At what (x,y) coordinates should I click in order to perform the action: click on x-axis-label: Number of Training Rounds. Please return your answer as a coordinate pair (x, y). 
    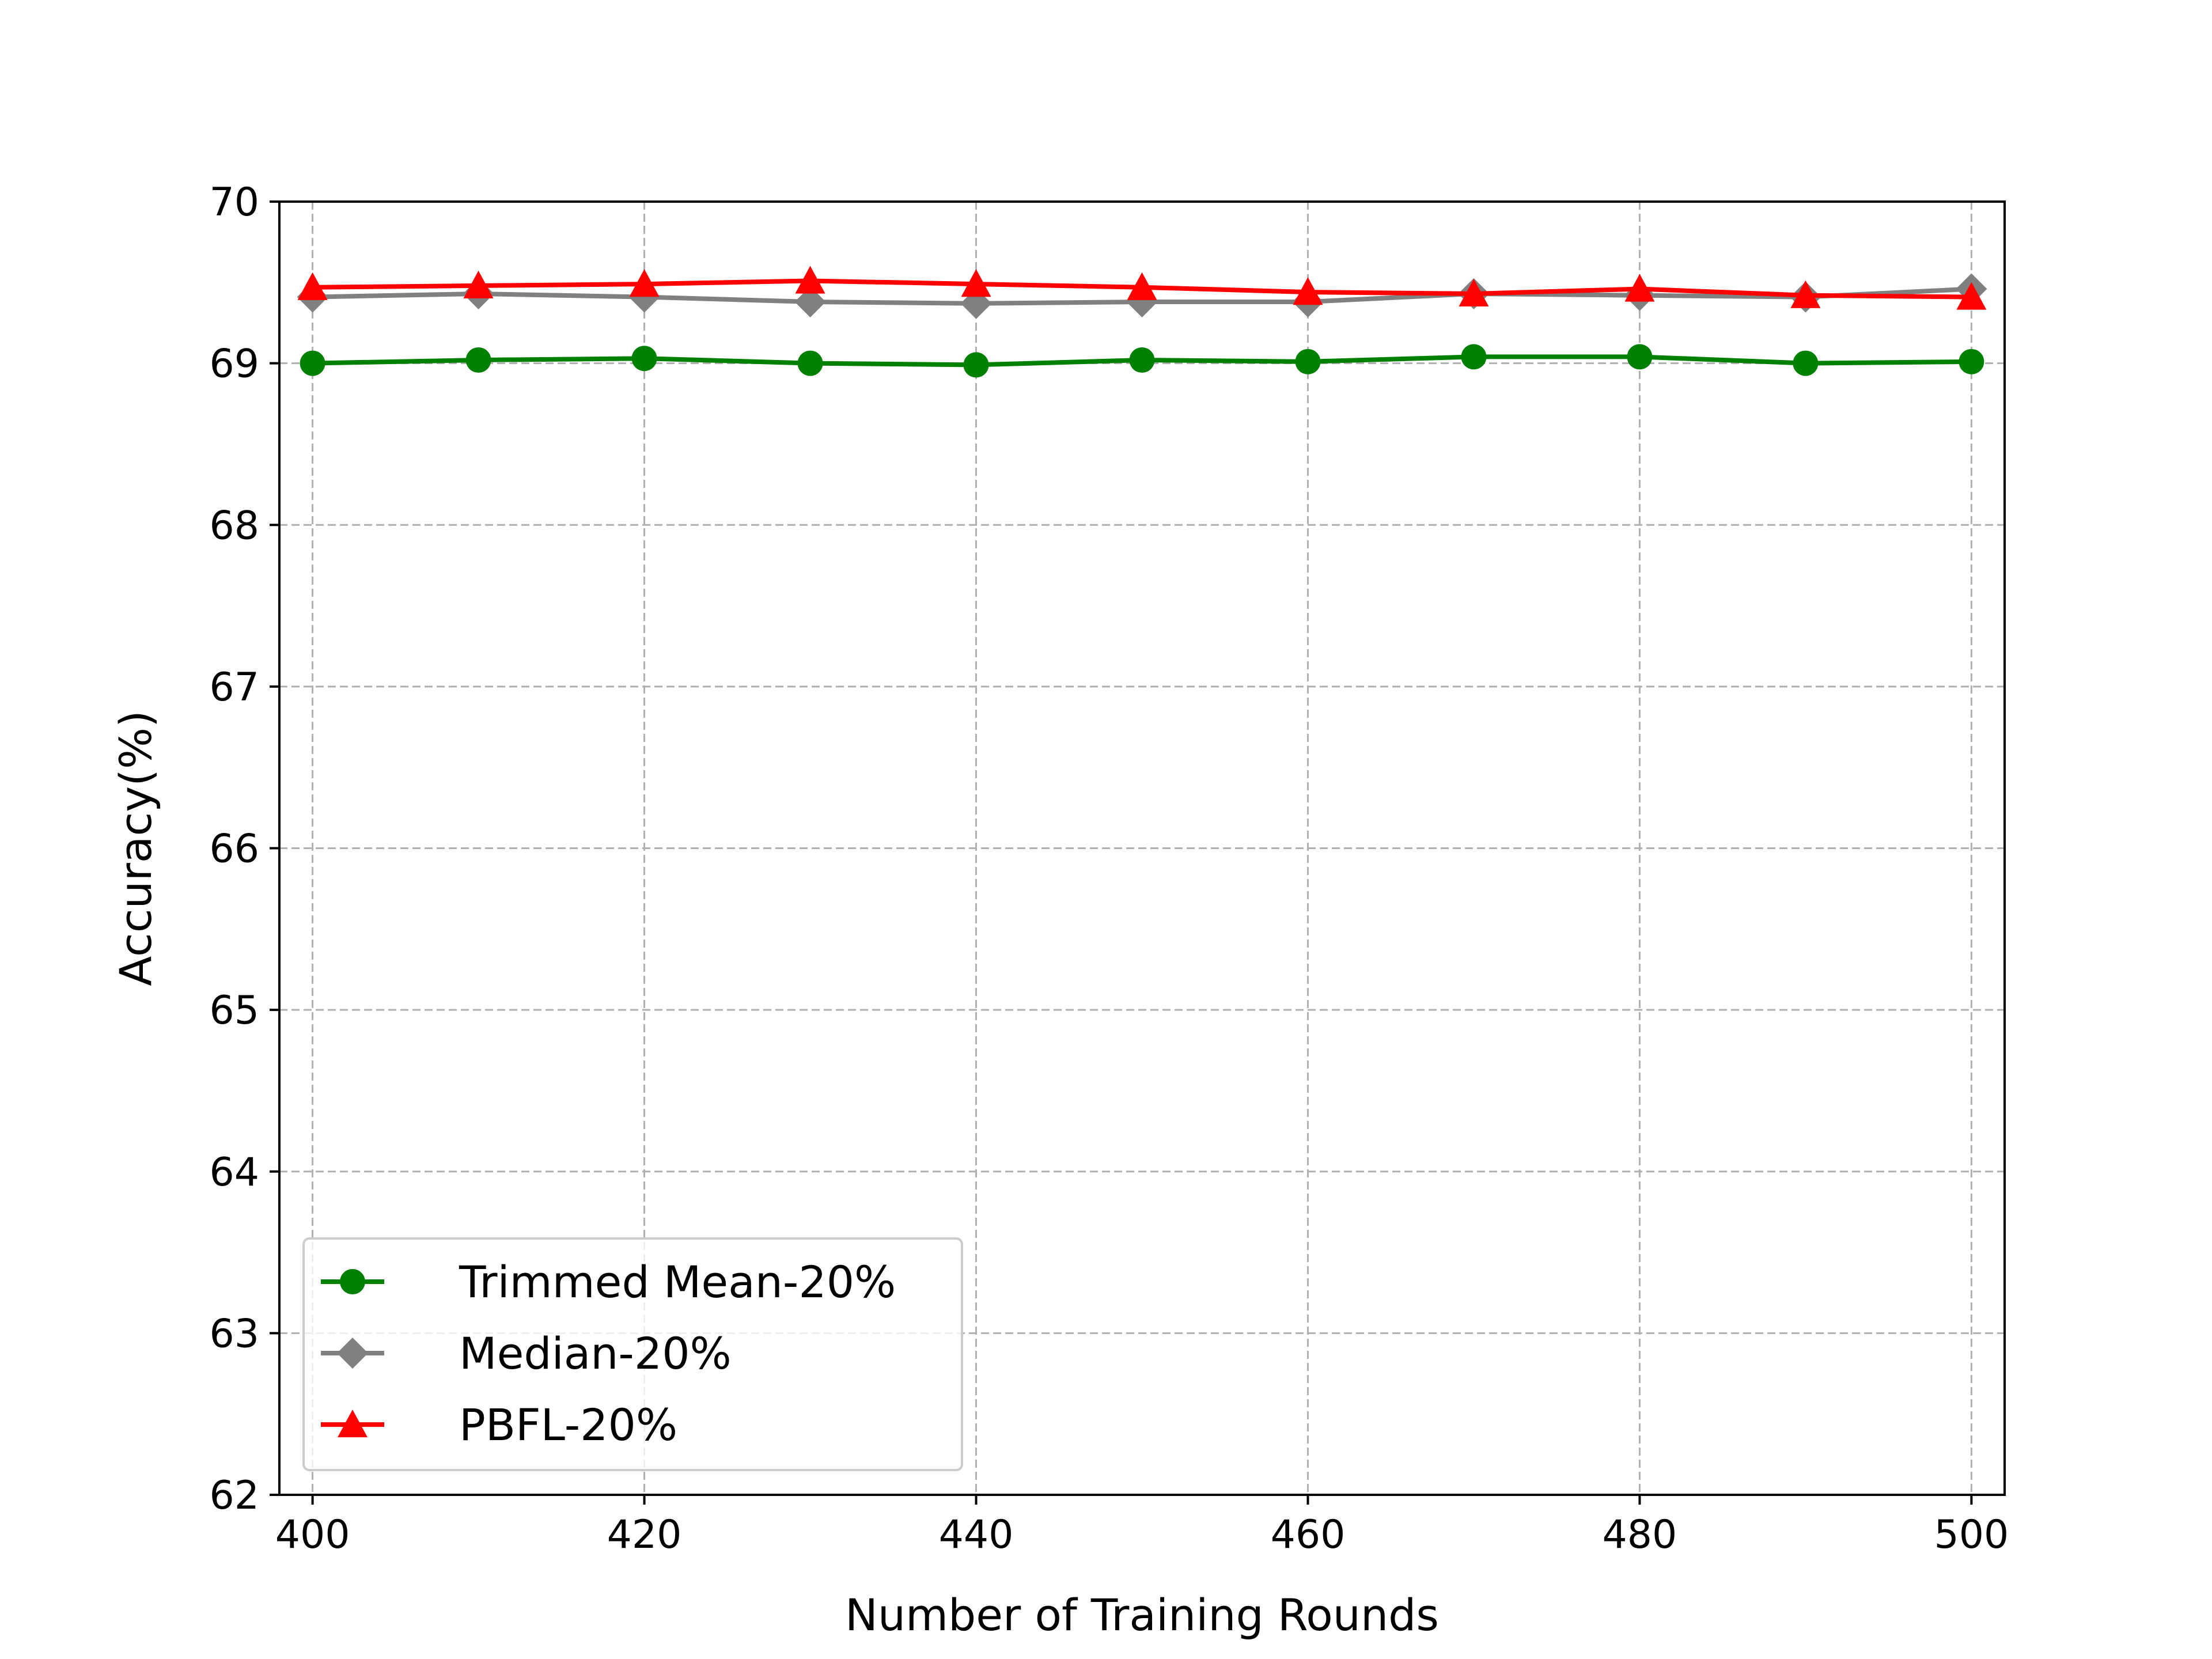
    Looking at the image, I should click on (1142, 1615).